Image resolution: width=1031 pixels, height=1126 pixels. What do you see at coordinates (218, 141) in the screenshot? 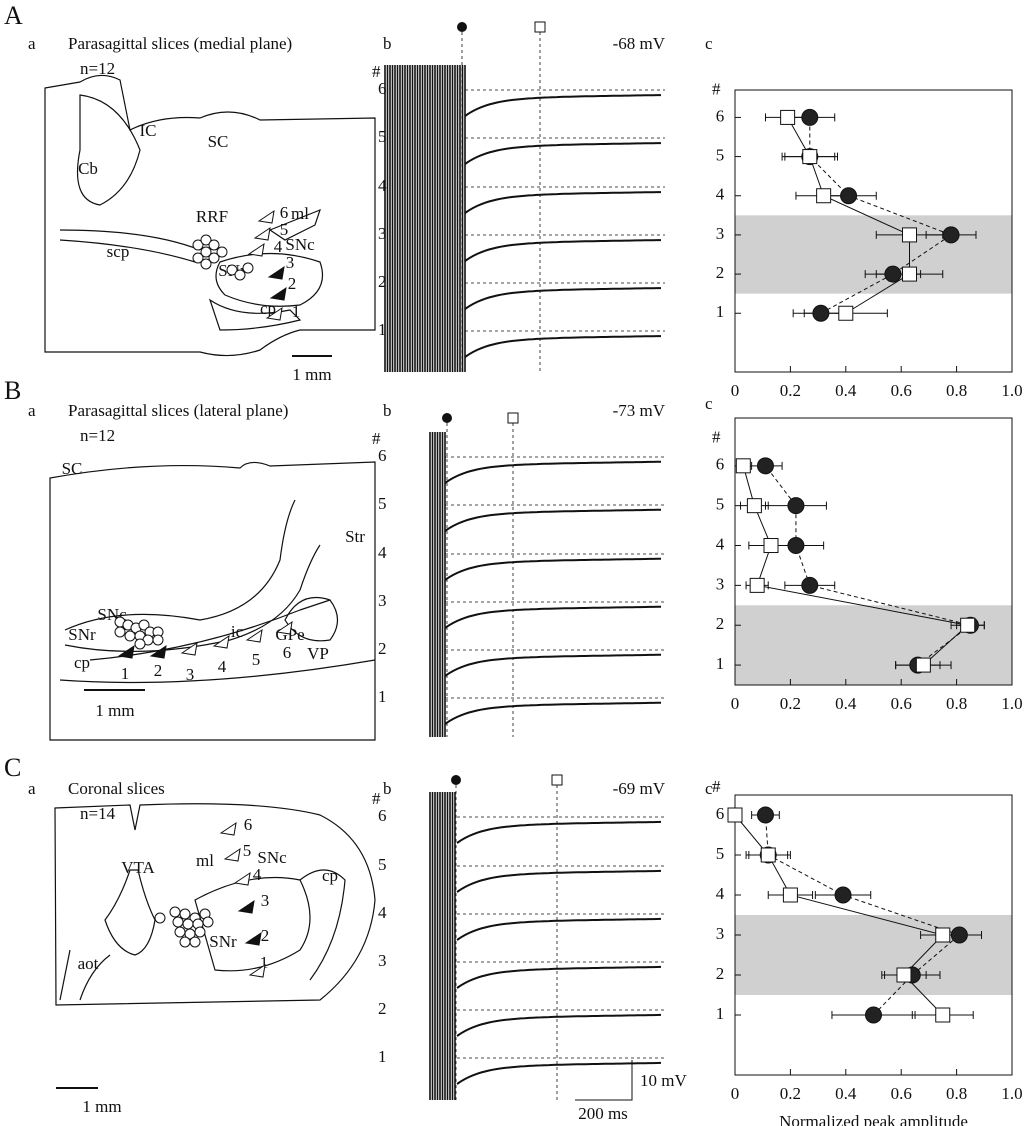
I see `region-label: SC` at bounding box center [218, 141].